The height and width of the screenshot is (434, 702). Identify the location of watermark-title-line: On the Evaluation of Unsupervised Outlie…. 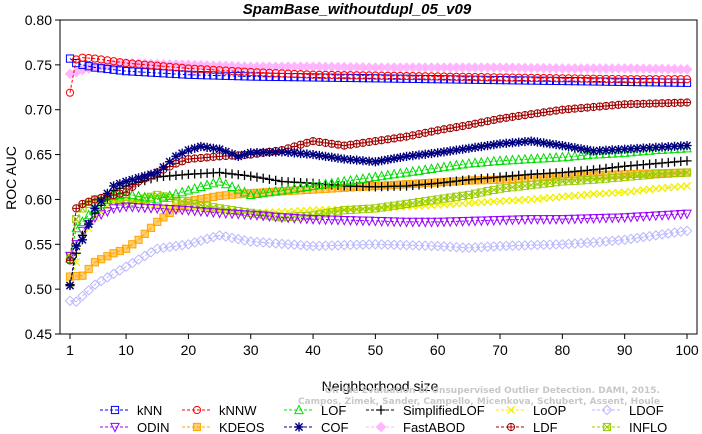
(492, 391).